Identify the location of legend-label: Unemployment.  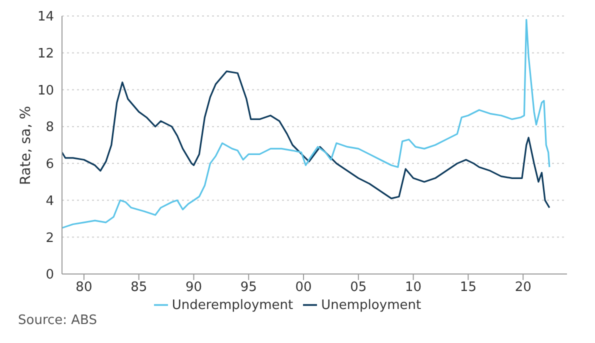
(371, 305).